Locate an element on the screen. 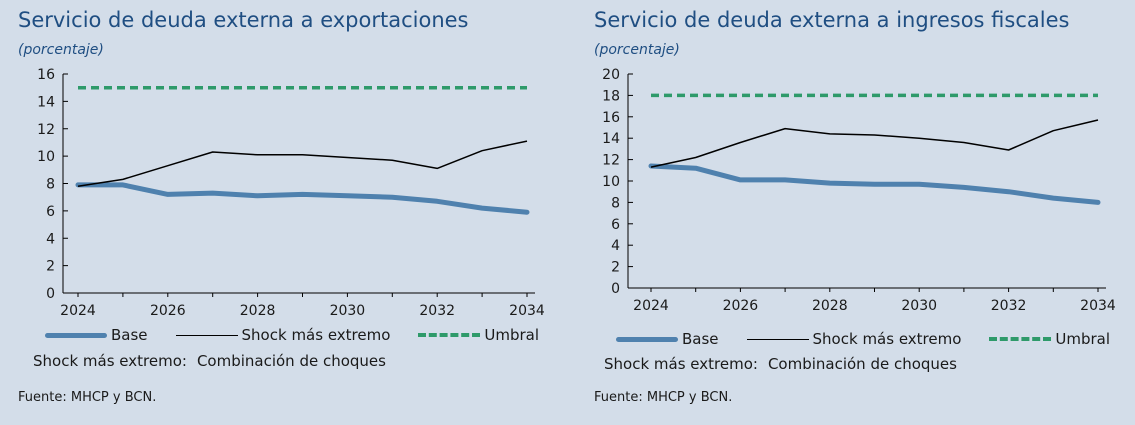  y-tick-label: 18 is located at coordinates (611, 96).